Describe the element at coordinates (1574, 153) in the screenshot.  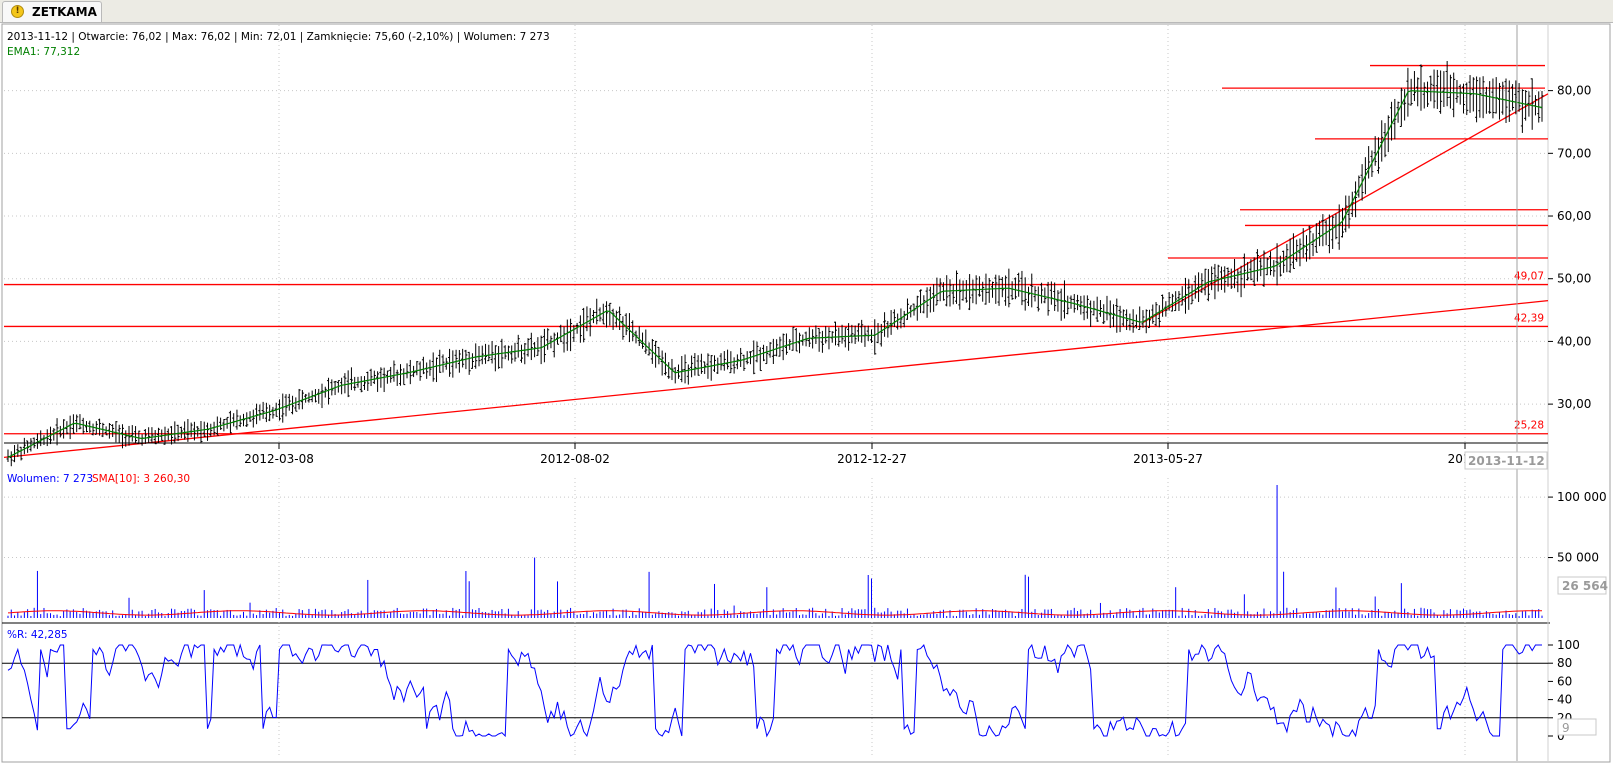
I see `price-tick-label: 70,00` at that location.